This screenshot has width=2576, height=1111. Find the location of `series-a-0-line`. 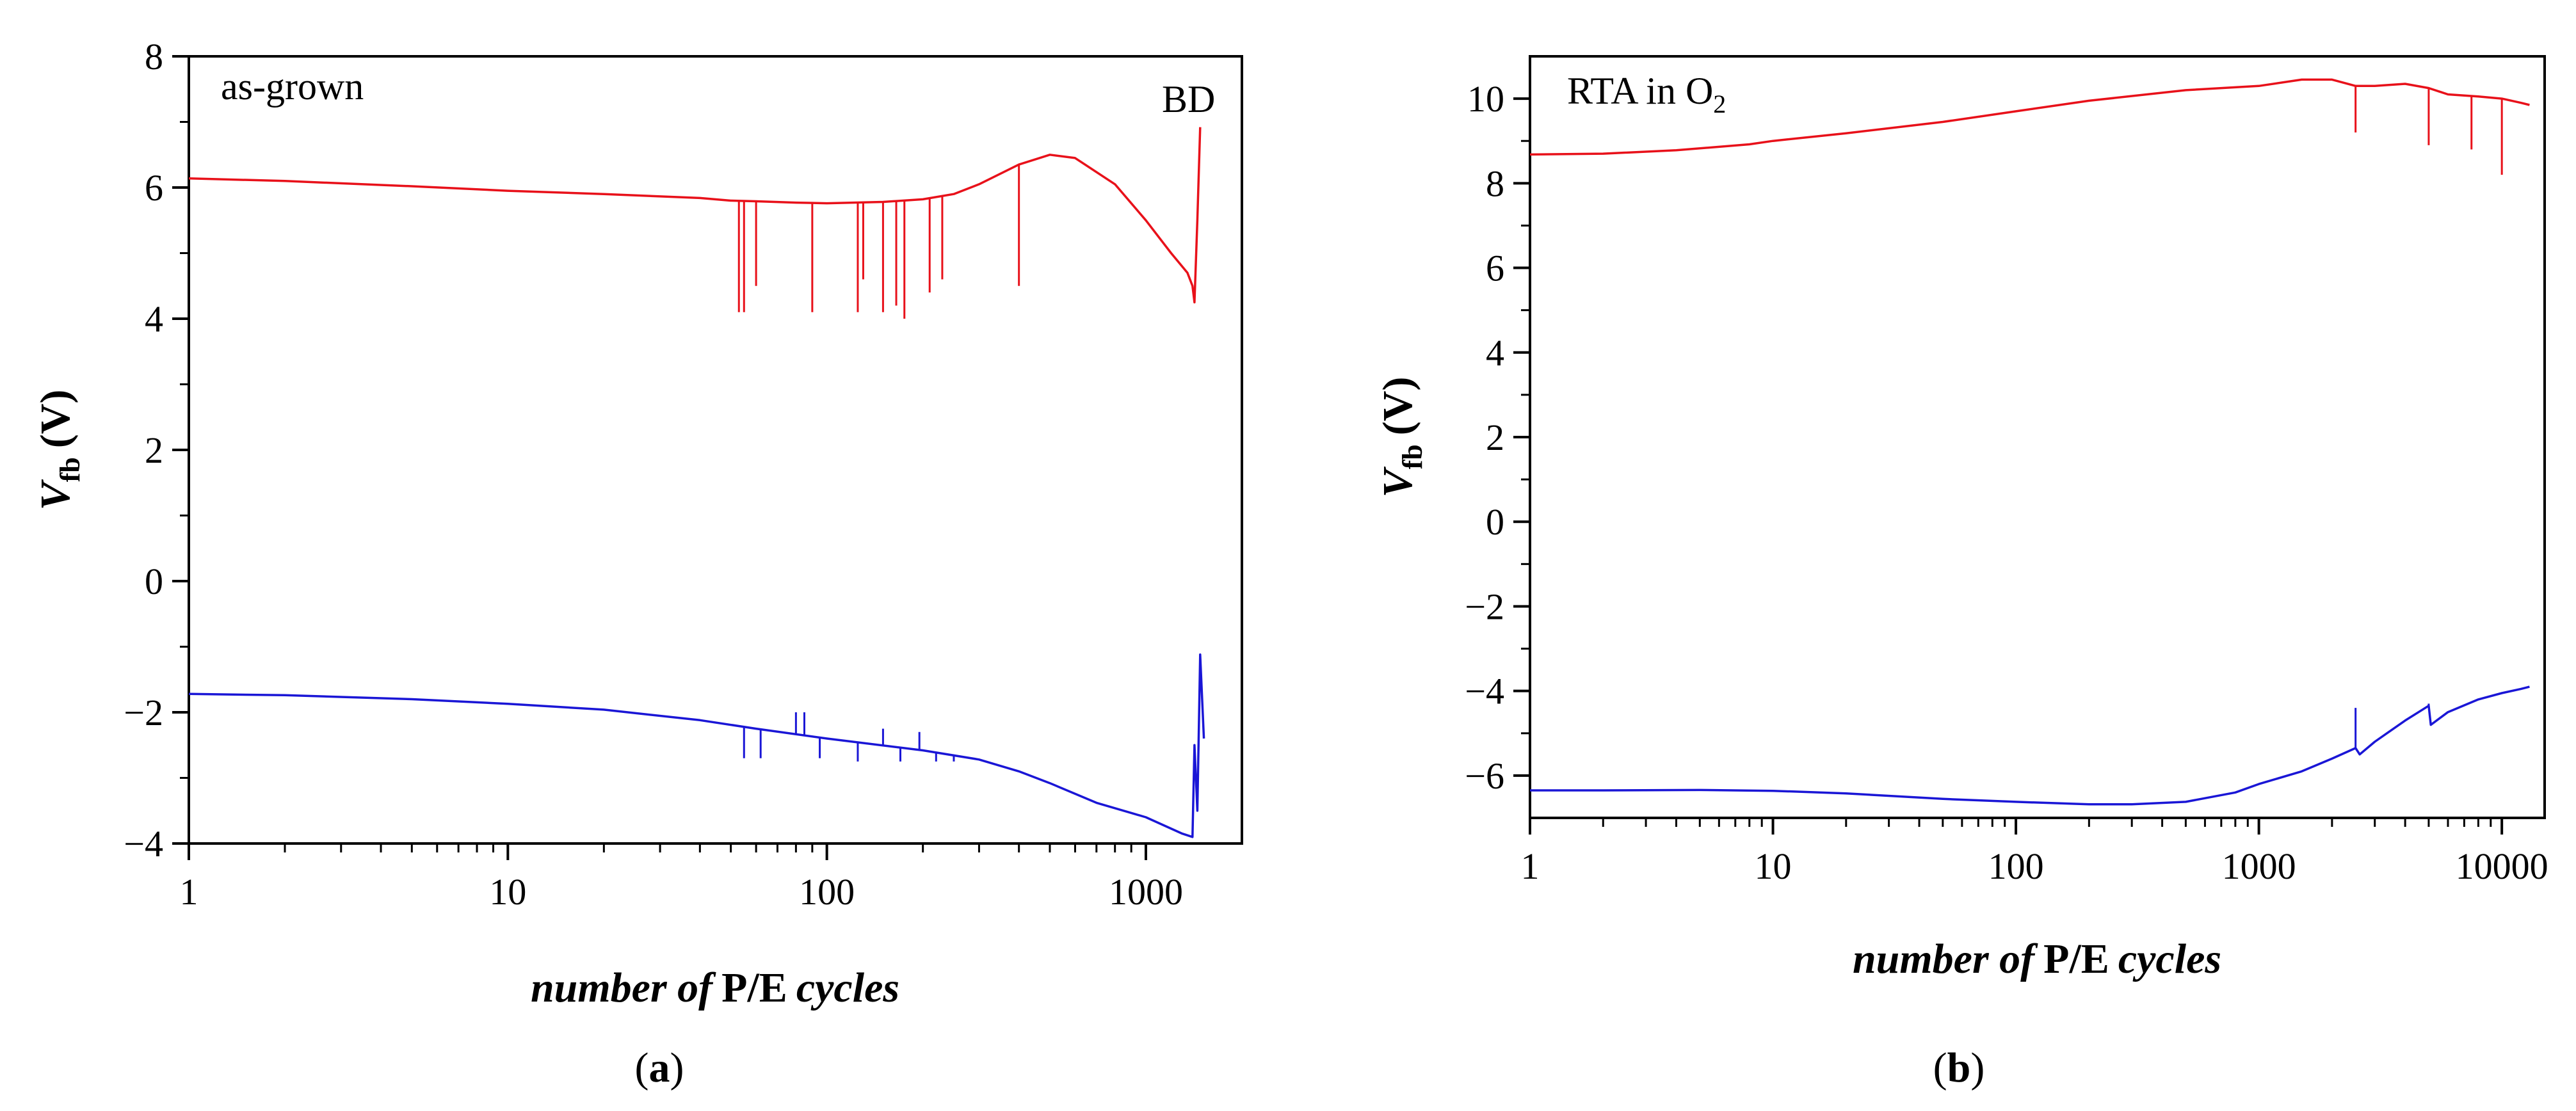

series-a-0-line is located at coordinates (695, 215).